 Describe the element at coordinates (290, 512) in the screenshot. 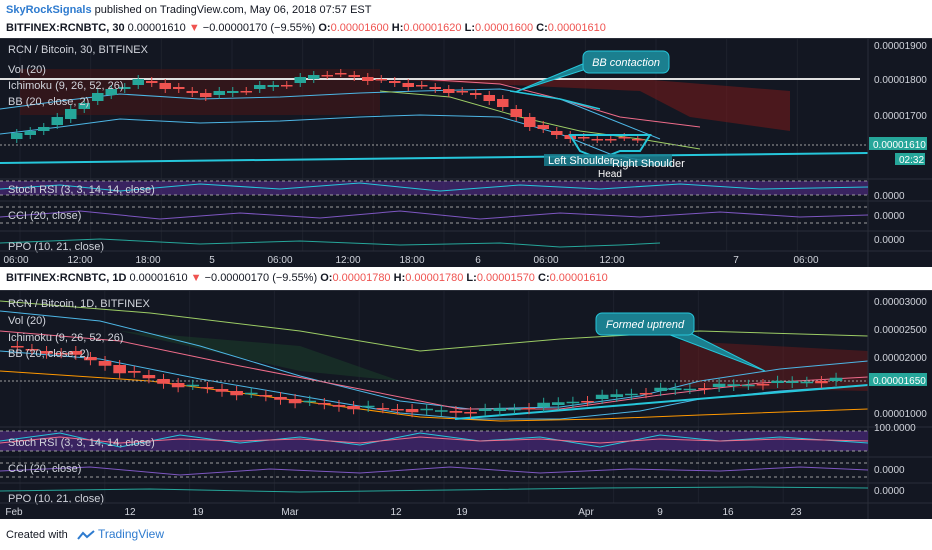

I see `time-tick: Mar` at that location.